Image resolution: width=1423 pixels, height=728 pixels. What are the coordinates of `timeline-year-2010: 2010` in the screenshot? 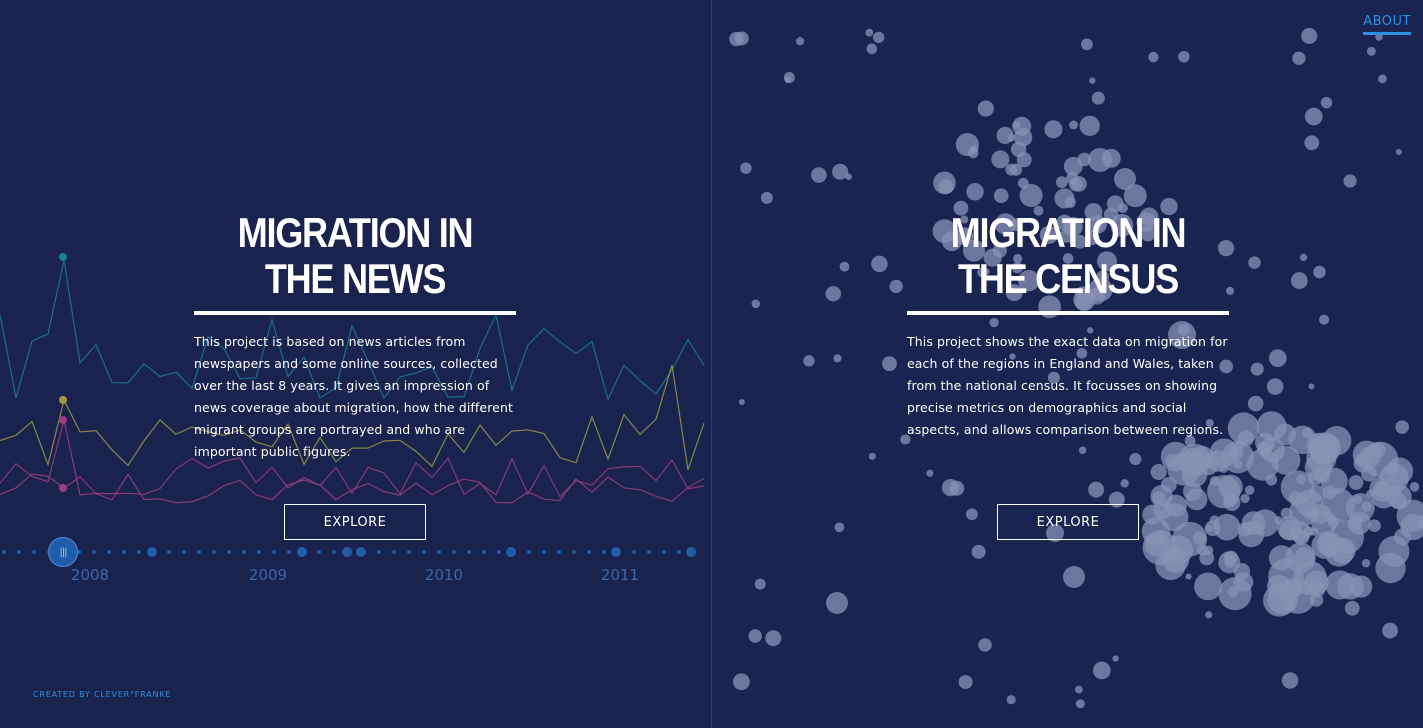 It's located at (444, 575).